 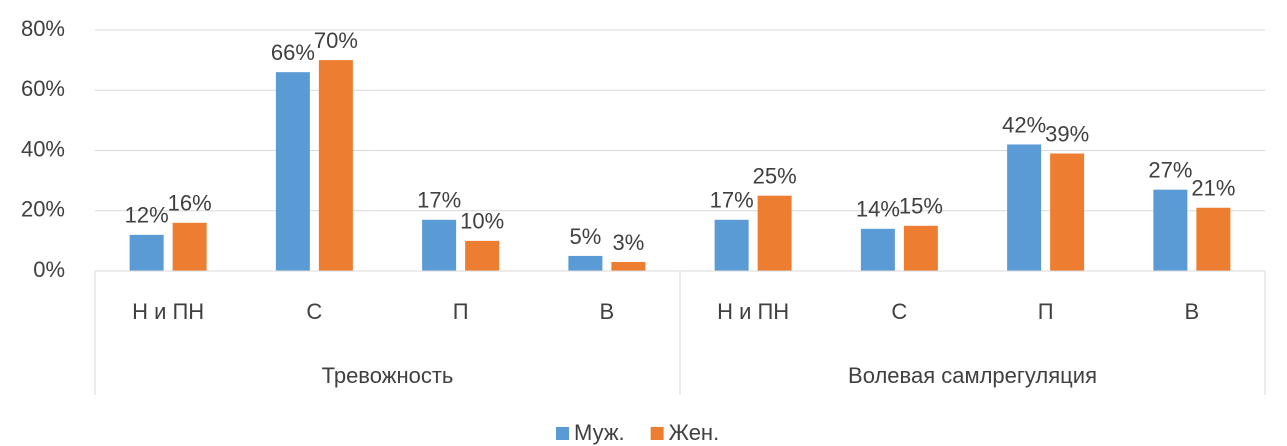 What do you see at coordinates (1170, 169) in the screenshot?
I see `value-label: 27%` at bounding box center [1170, 169].